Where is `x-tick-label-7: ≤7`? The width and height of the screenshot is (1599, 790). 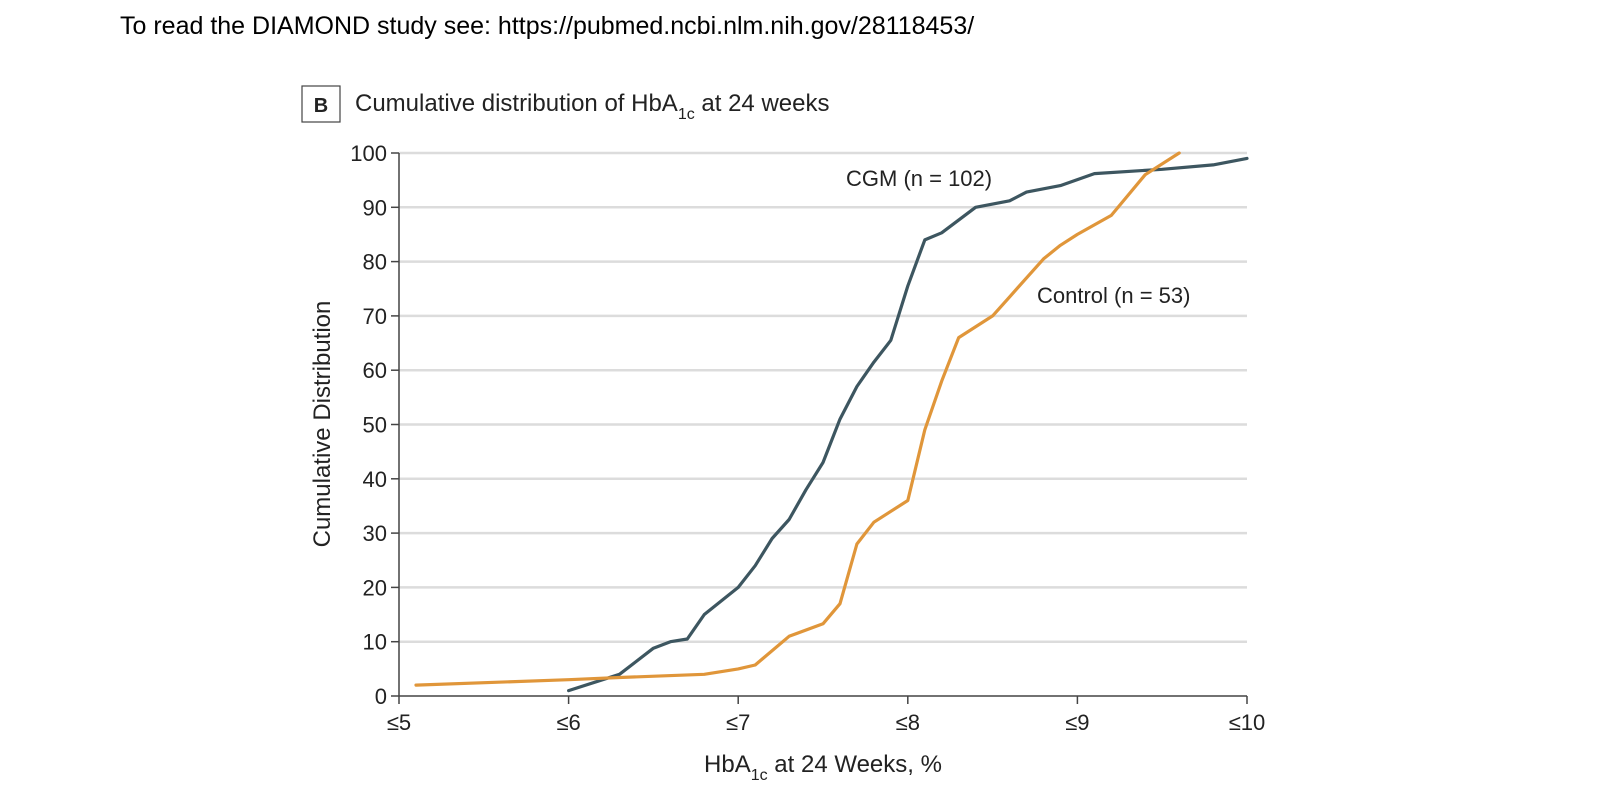 x-tick-label-7: ≤7 is located at coordinates (738, 722).